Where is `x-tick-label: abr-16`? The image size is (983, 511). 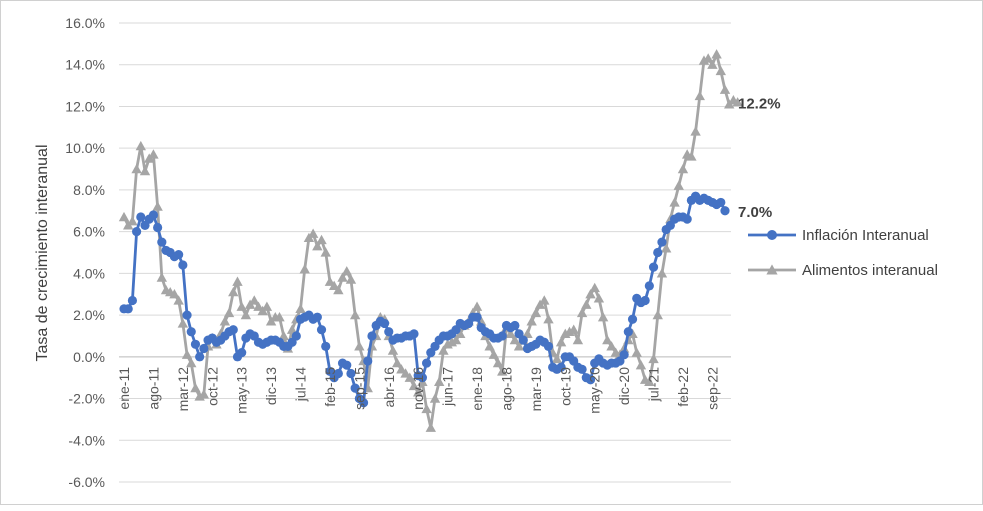
x-tick-label: abr-16 is located at coordinates (389, 387).